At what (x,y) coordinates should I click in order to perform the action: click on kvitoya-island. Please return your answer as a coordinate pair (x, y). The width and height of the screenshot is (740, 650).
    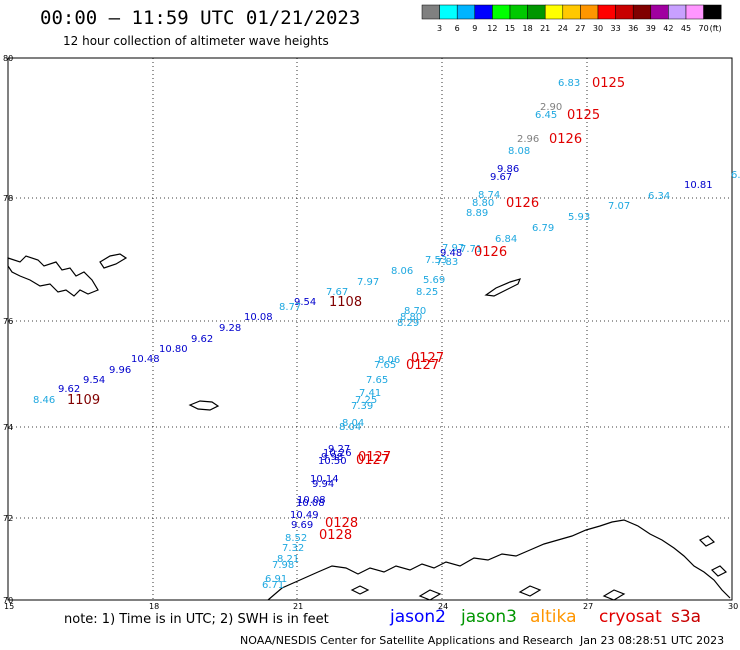
    Looking at the image, I should click on (204, 405).